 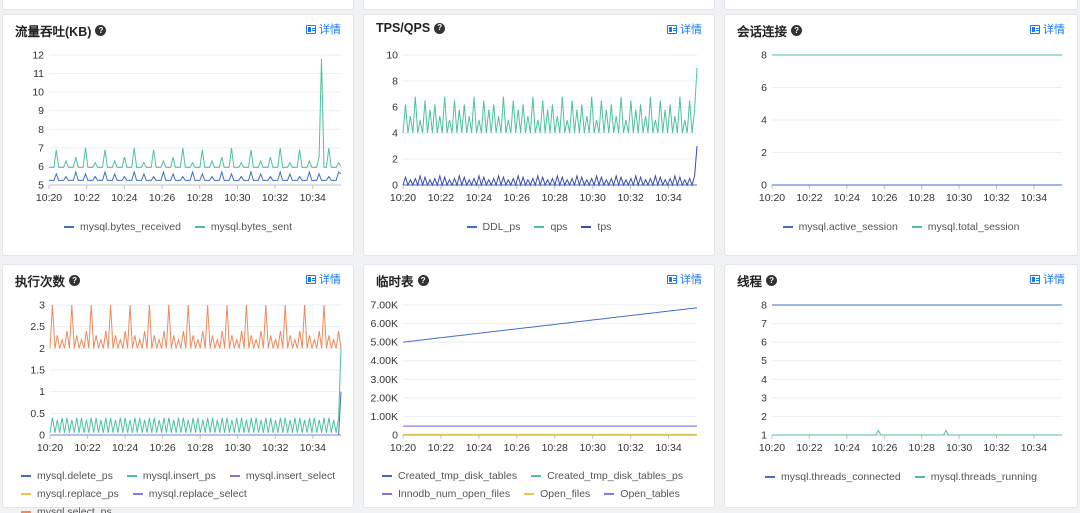 I want to click on legend-item: mysql.bytes_received, so click(x=122, y=227).